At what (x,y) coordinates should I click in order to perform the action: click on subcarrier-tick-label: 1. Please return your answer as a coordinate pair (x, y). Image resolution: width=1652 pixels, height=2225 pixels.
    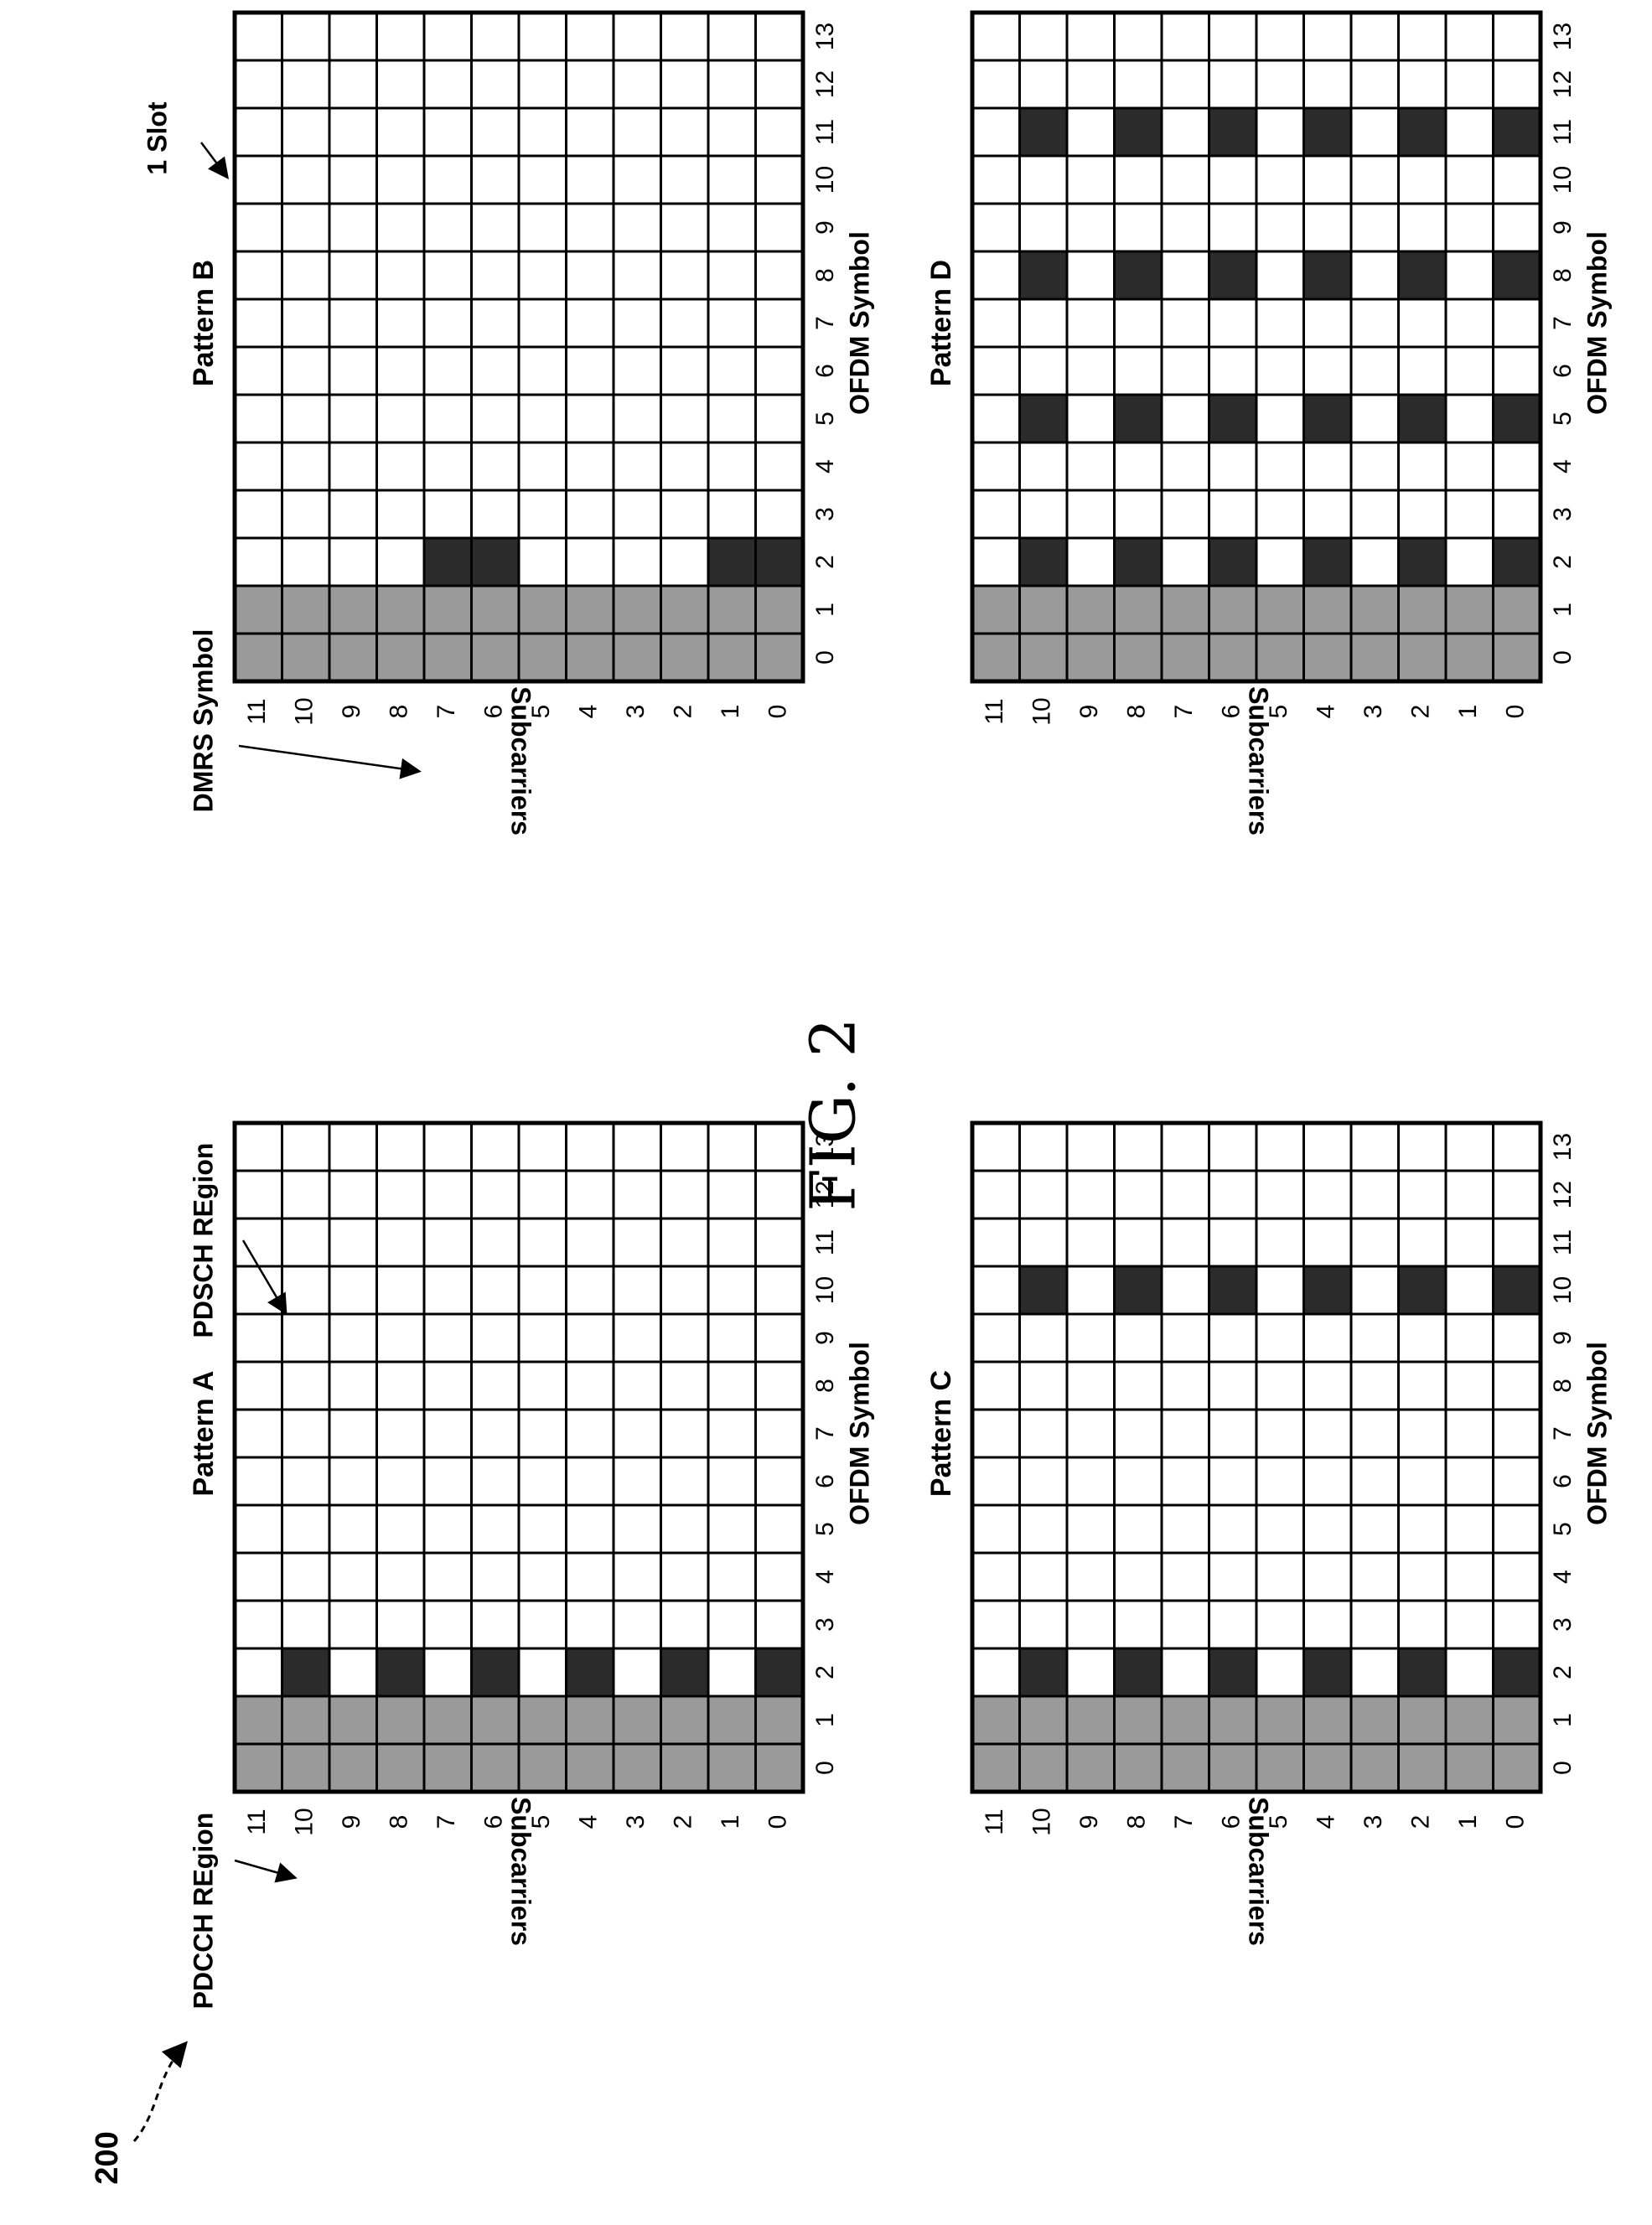
    Looking at the image, I should click on (730, 1822).